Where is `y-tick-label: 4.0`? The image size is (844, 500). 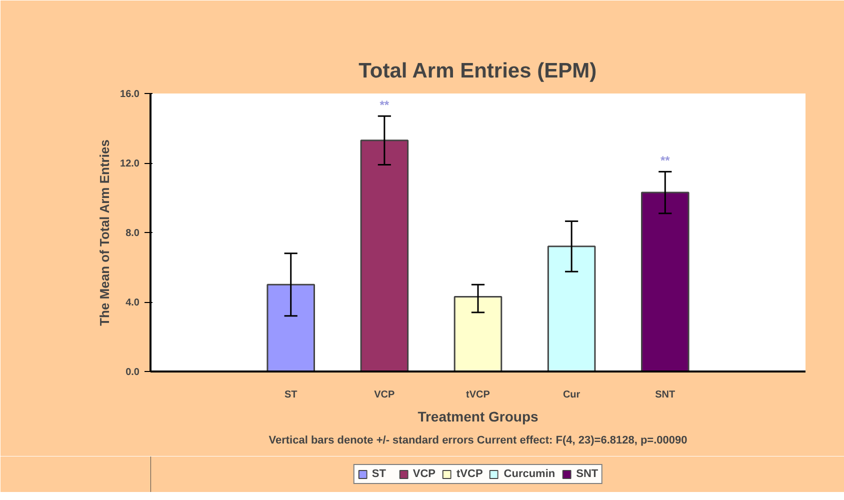
y-tick-label: 4.0 is located at coordinates (133, 303).